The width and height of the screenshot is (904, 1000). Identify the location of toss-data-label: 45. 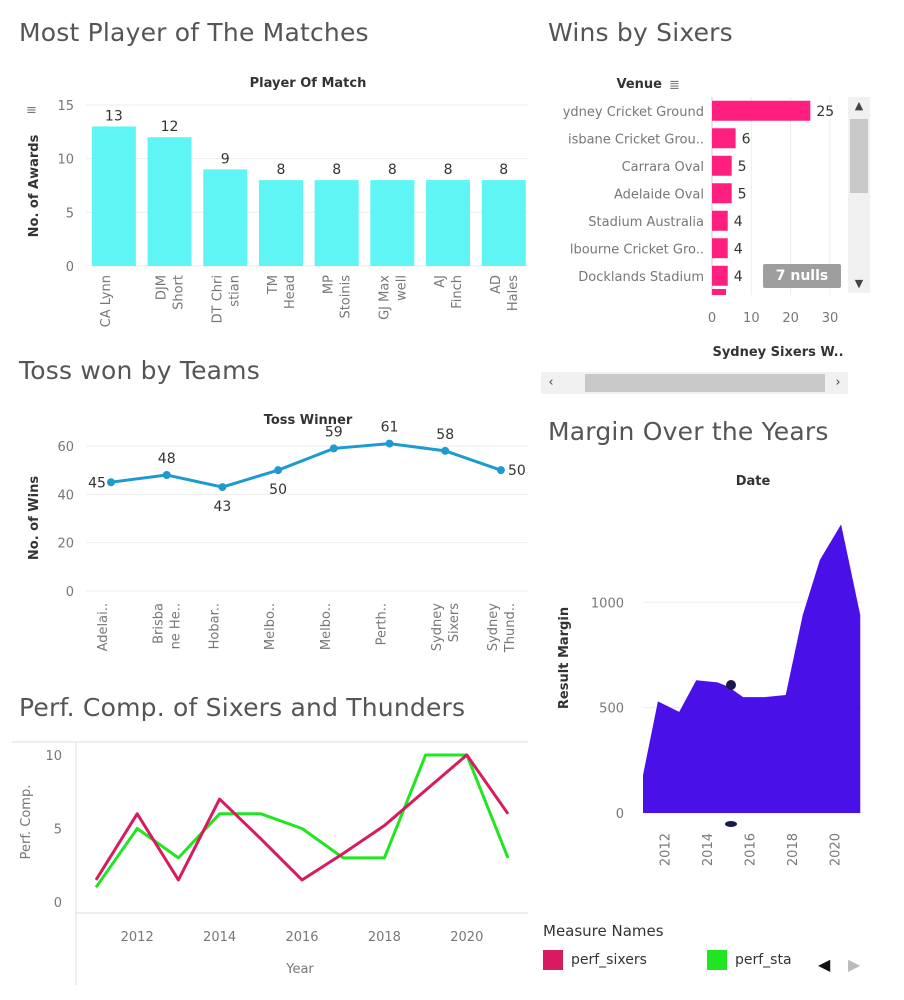
(97, 483).